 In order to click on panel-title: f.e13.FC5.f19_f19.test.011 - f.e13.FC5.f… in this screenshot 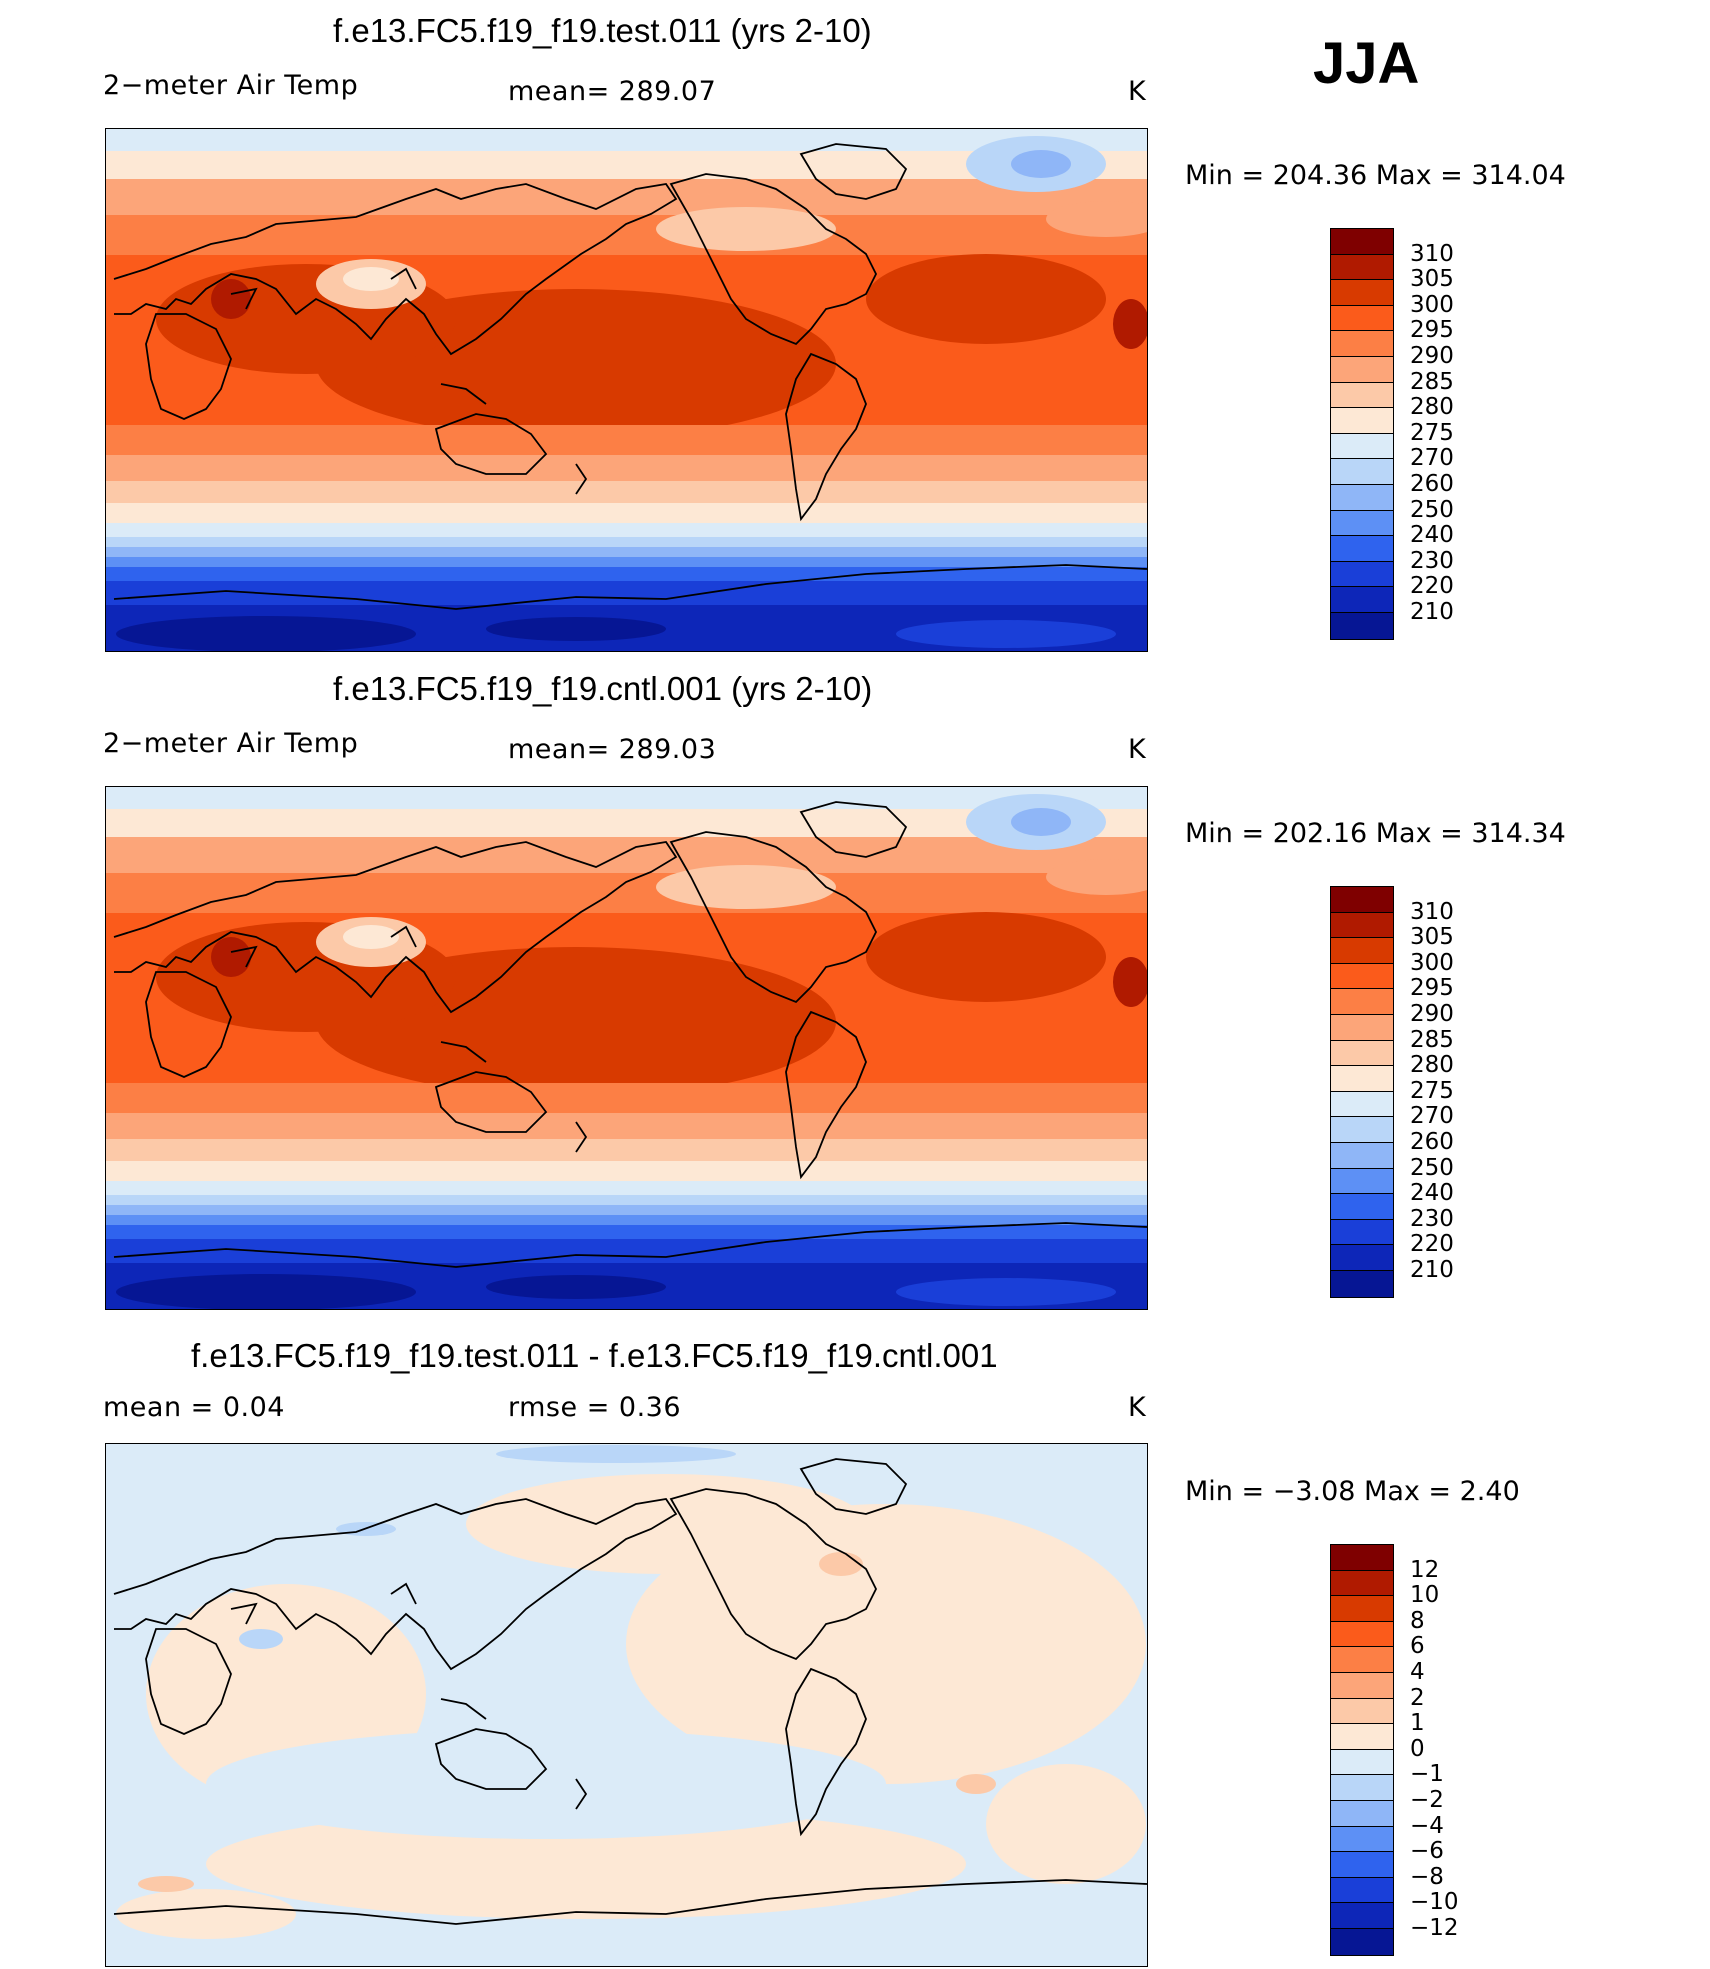, I will do `click(594, 1355)`.